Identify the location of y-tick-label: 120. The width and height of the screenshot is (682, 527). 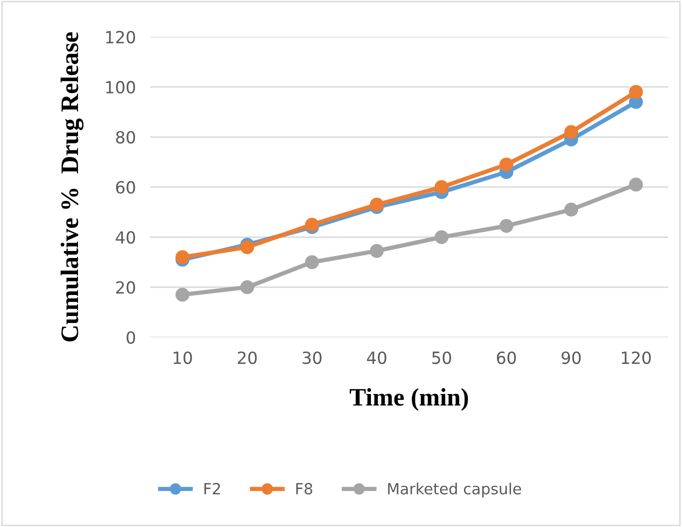
(121, 37).